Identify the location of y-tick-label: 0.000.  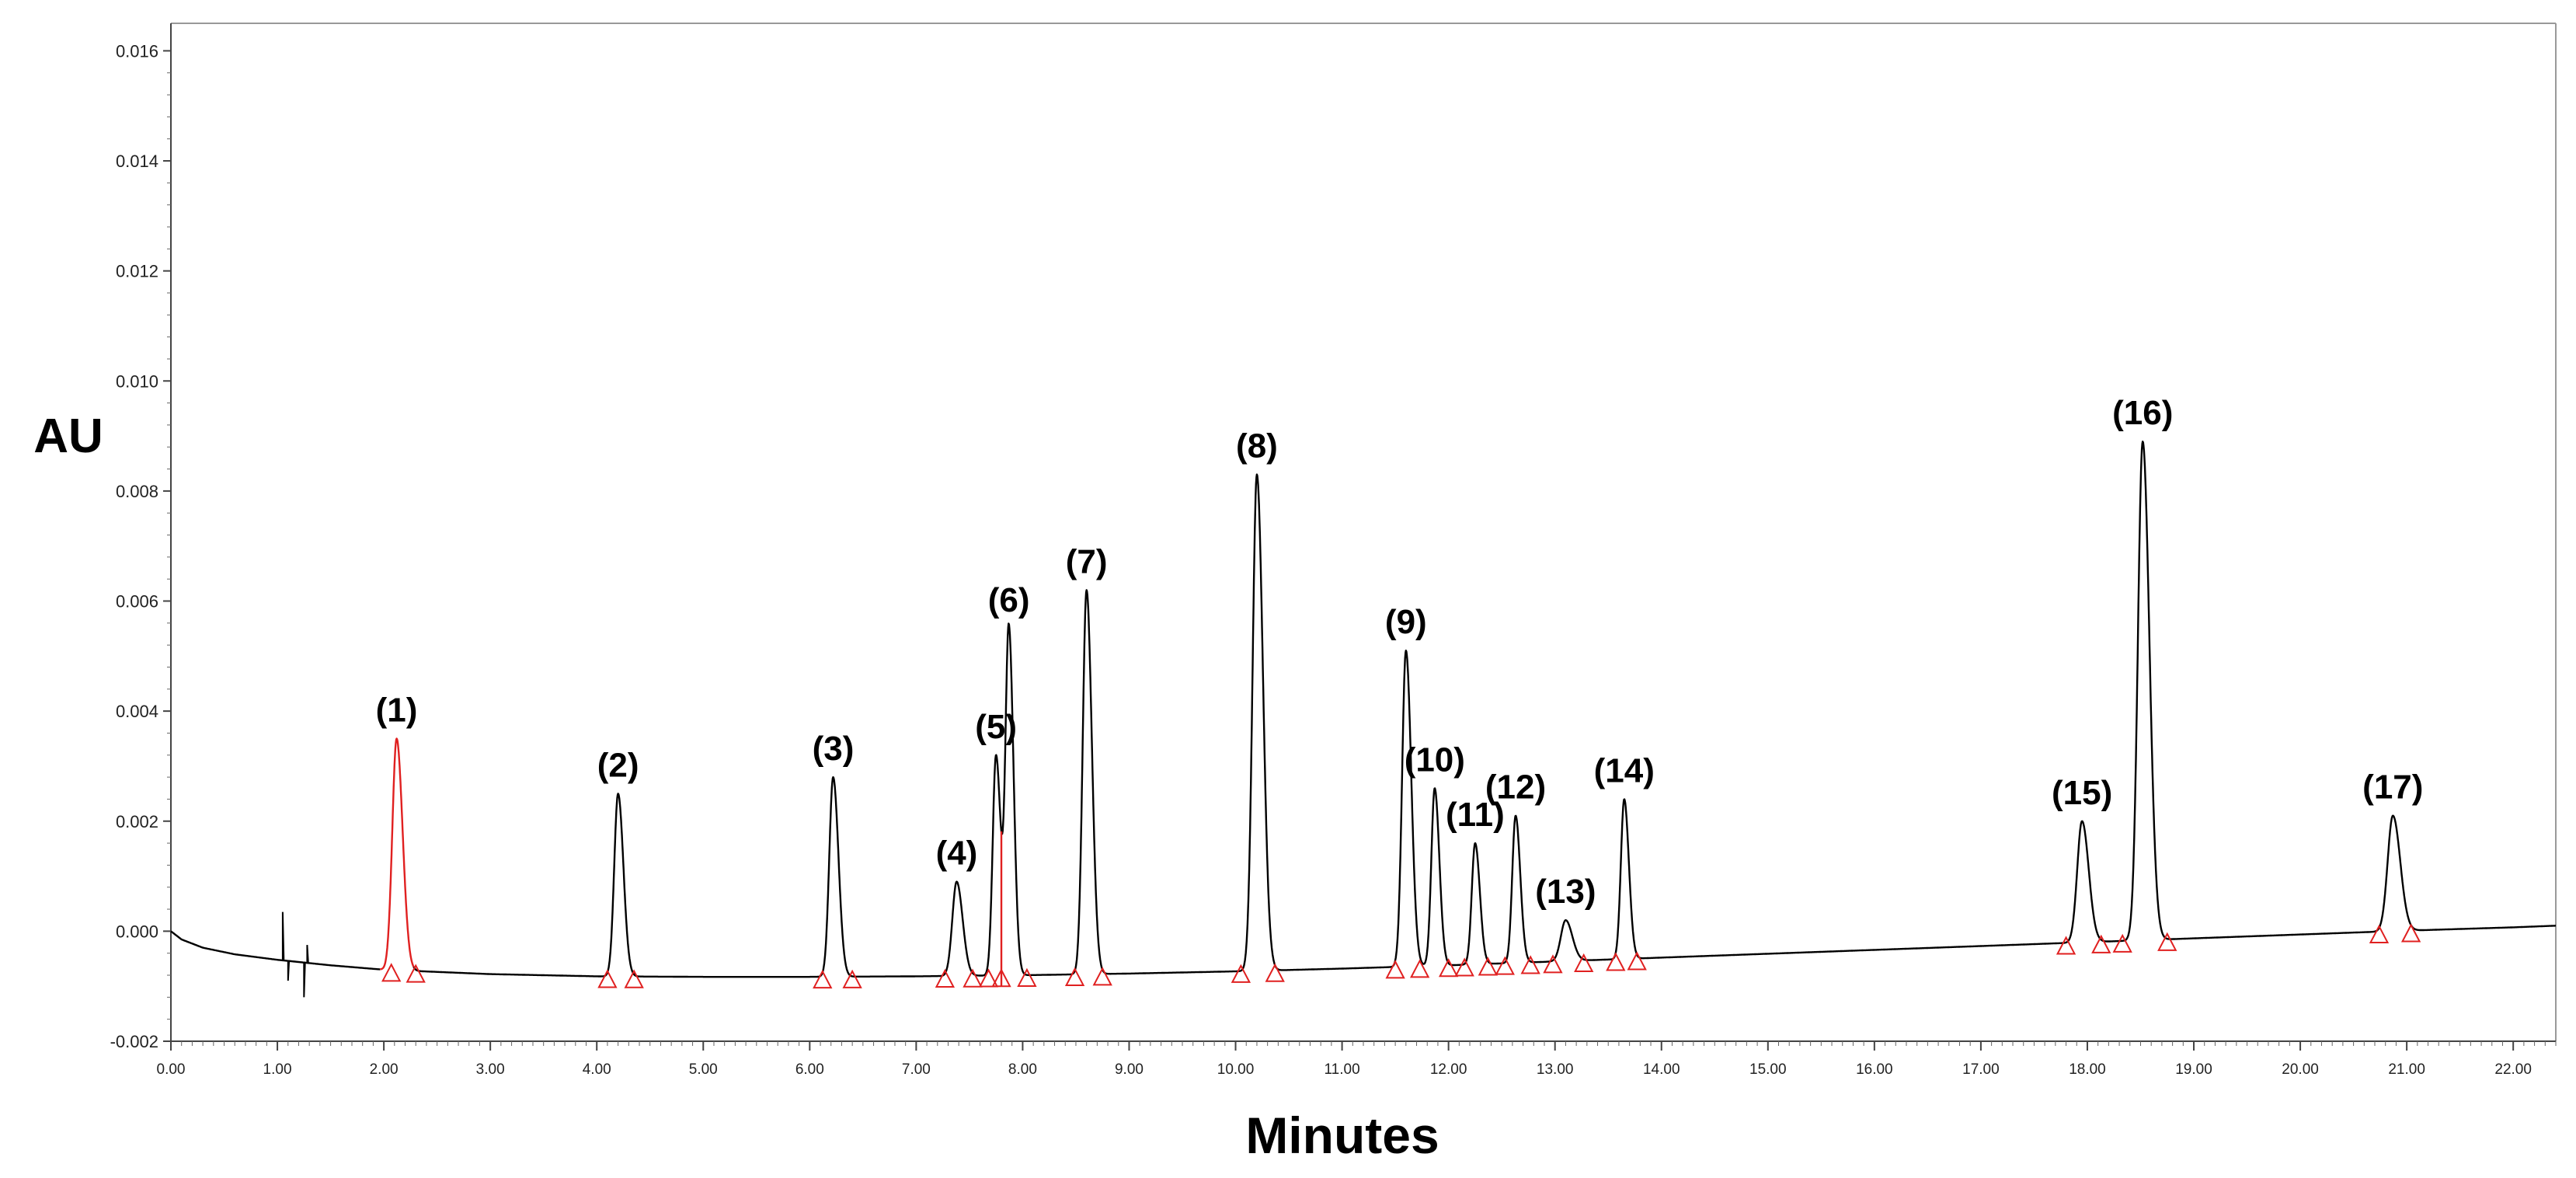
(137, 931).